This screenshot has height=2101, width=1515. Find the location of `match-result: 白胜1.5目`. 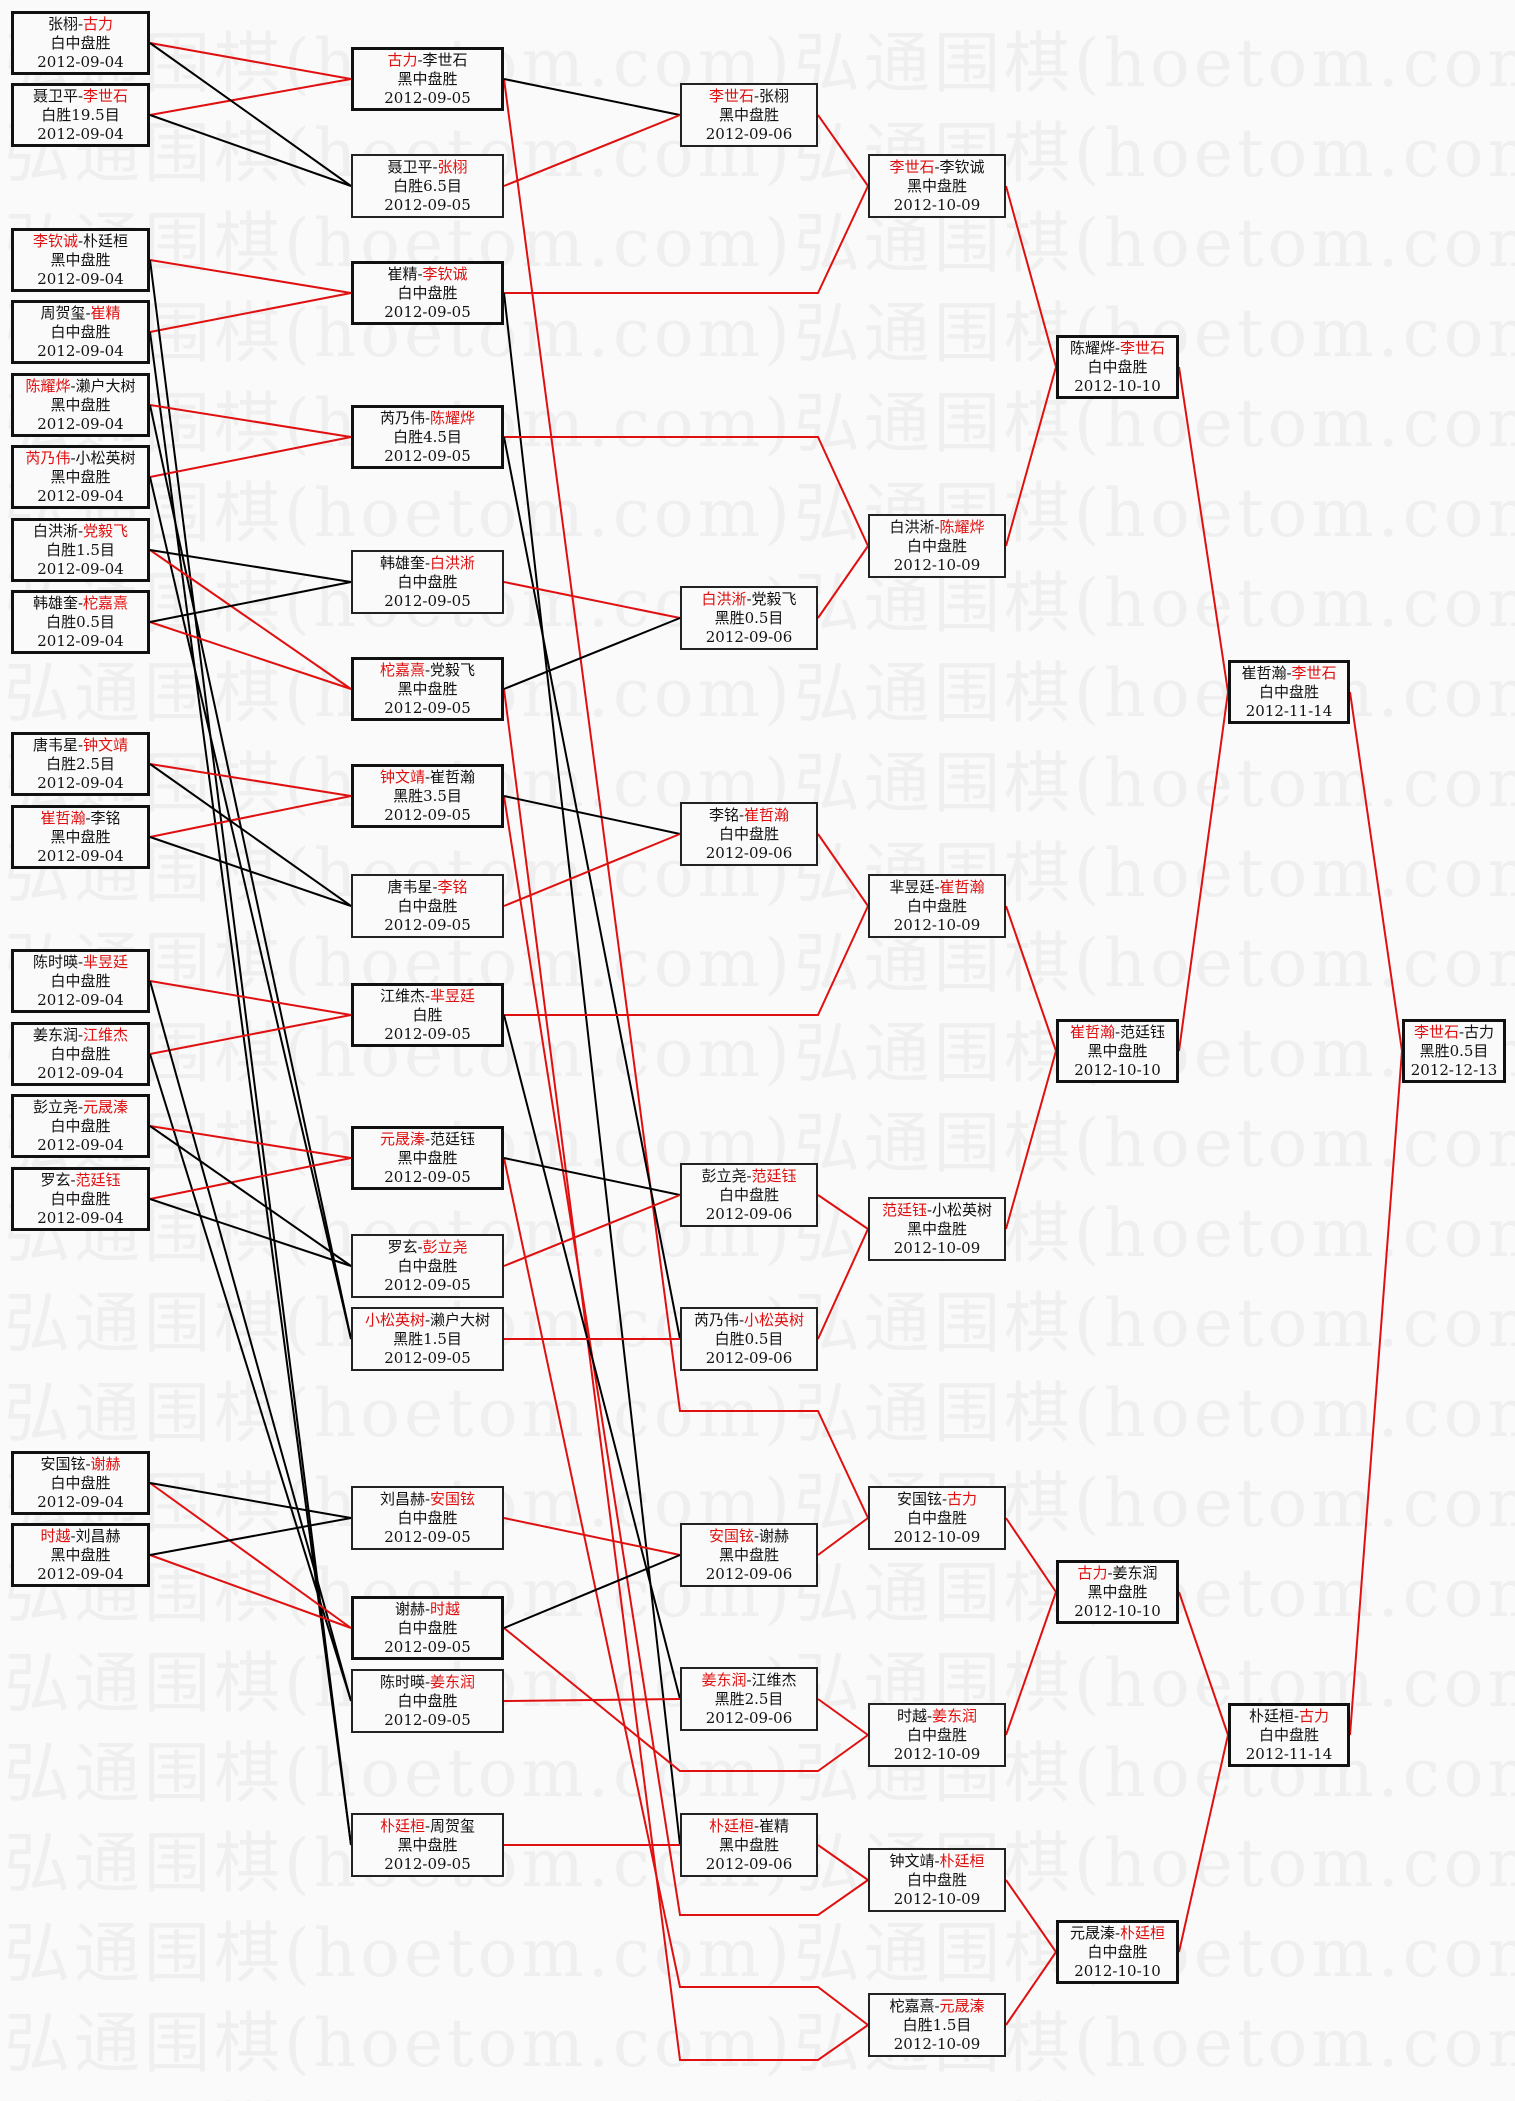

match-result: 白胜1.5目 is located at coordinates (937, 2025).